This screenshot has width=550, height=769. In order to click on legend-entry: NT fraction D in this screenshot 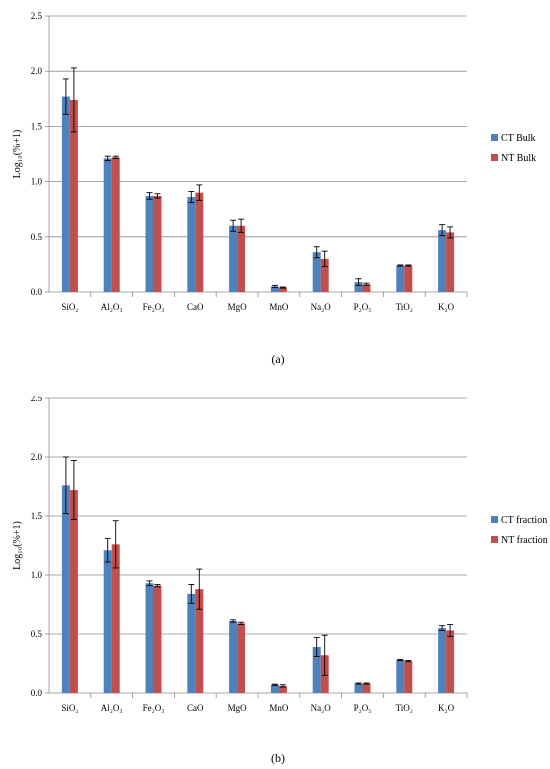, I will do `click(525, 540)`.